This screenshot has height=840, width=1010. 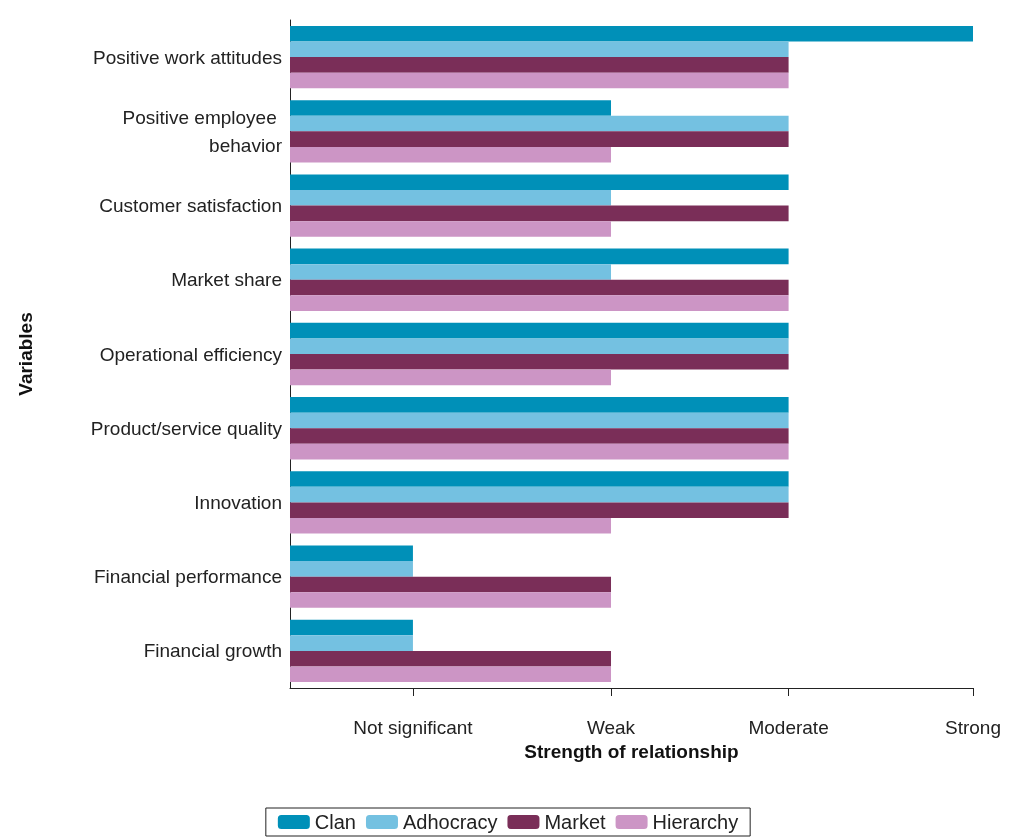 I want to click on annotation: Weak, so click(x=611, y=727).